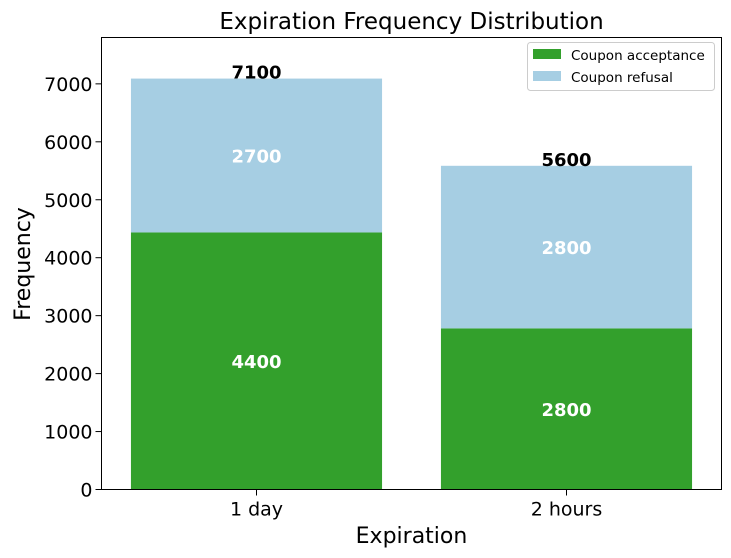 This screenshot has width=731, height=558. Describe the element at coordinates (23, 264) in the screenshot. I see `y-axis-title: Frequency` at that location.